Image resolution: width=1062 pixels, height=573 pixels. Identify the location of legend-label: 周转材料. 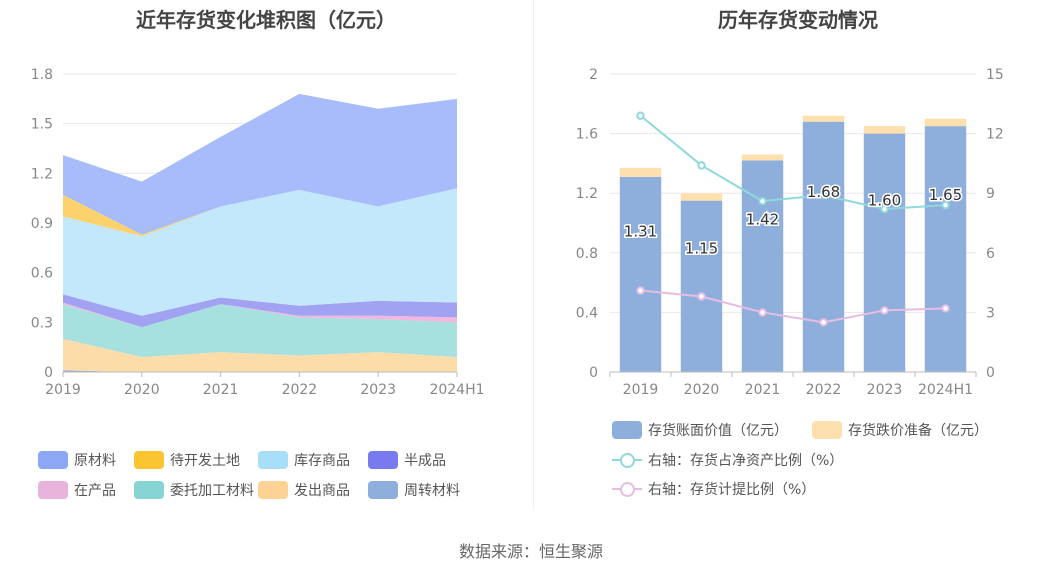
(432, 491).